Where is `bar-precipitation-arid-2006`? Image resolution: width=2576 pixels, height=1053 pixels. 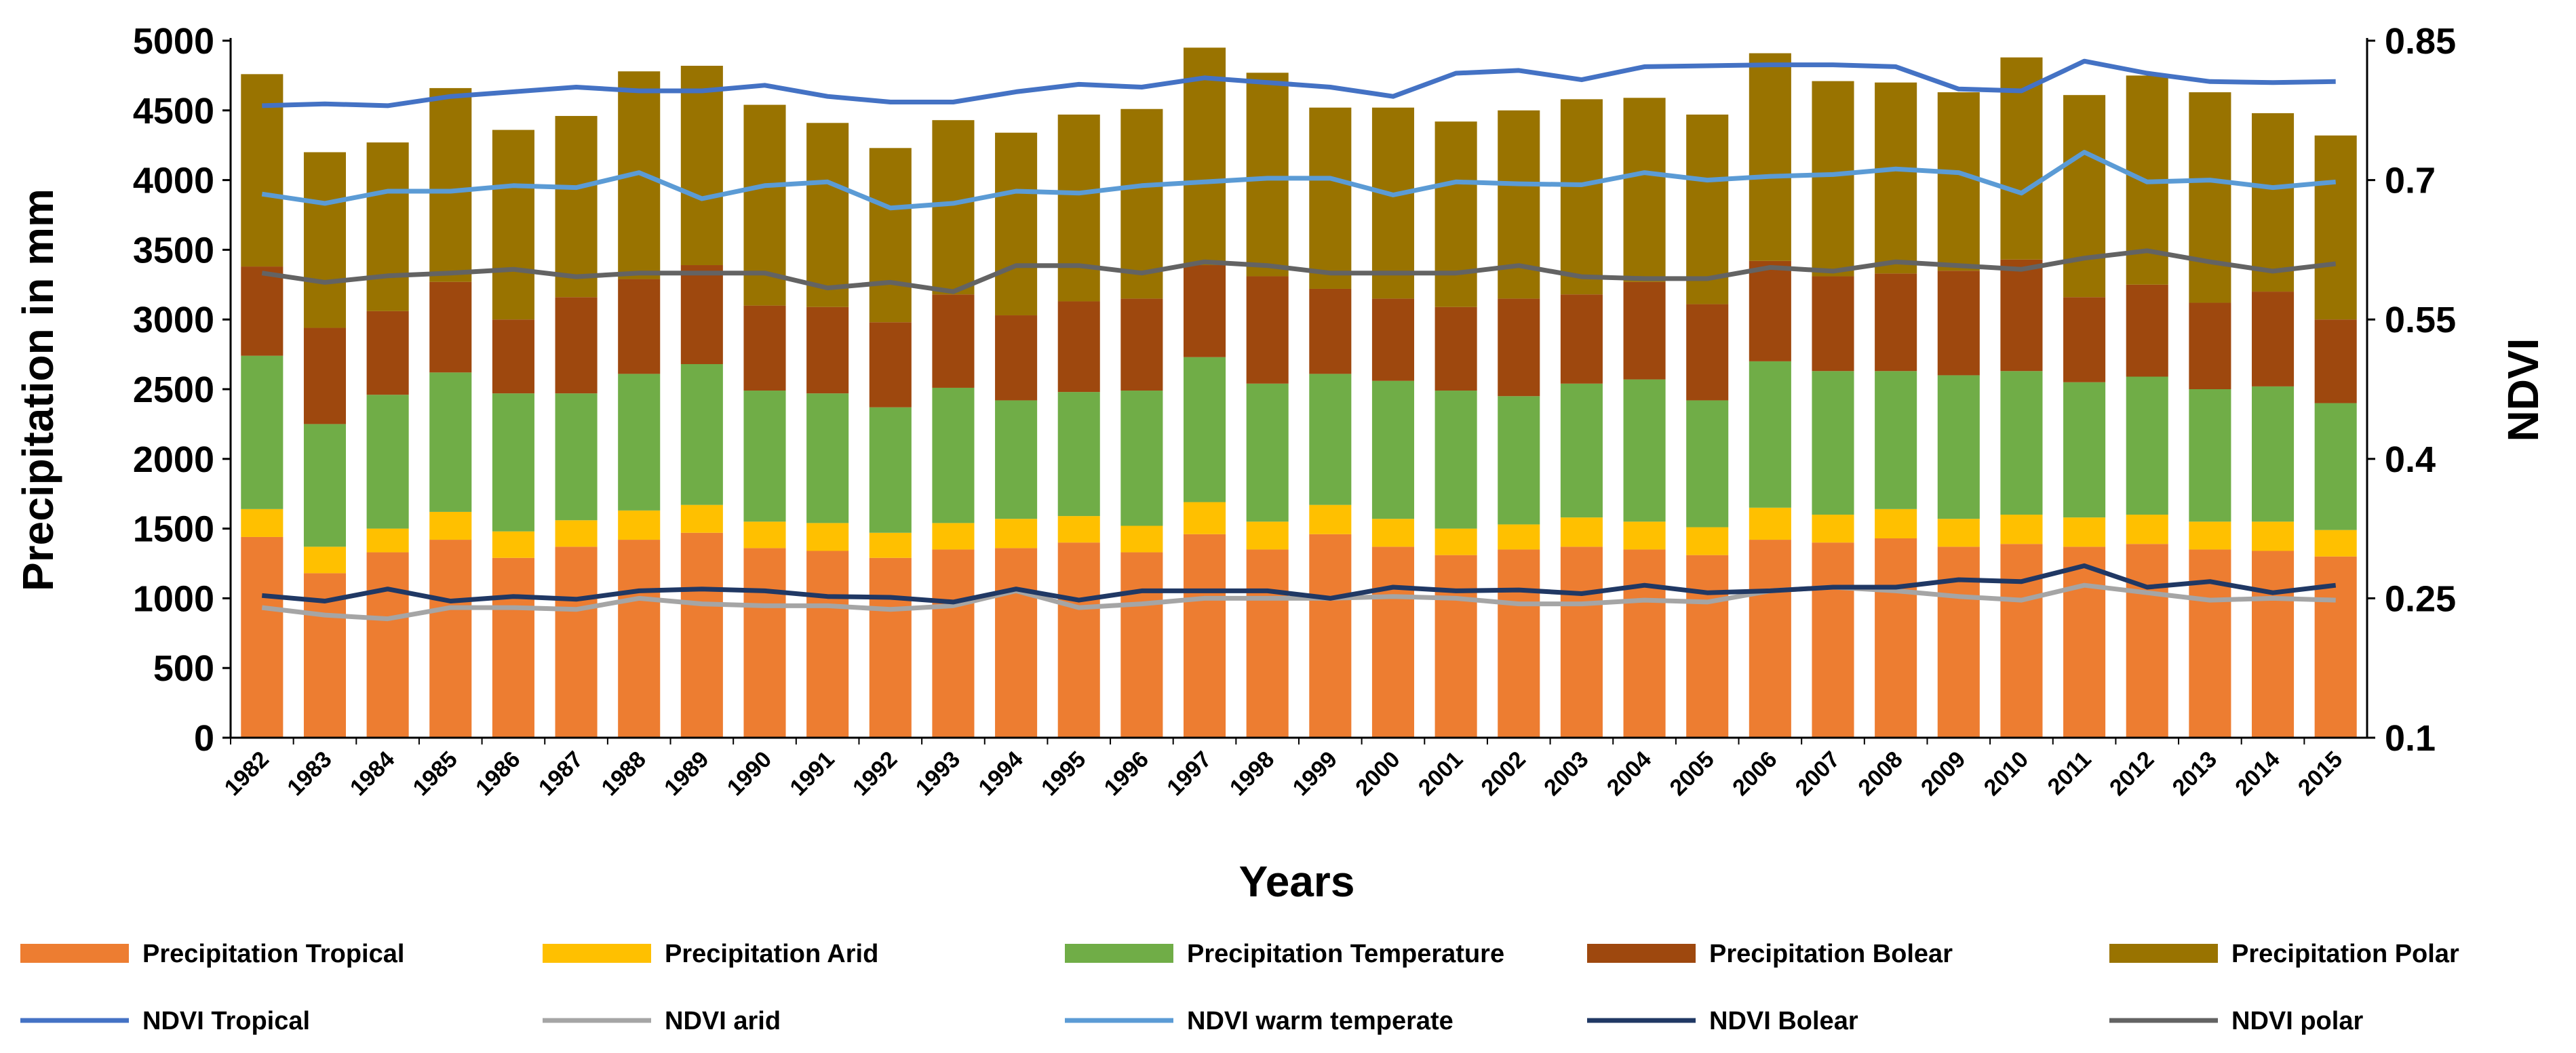 bar-precipitation-arid-2006 is located at coordinates (1770, 523).